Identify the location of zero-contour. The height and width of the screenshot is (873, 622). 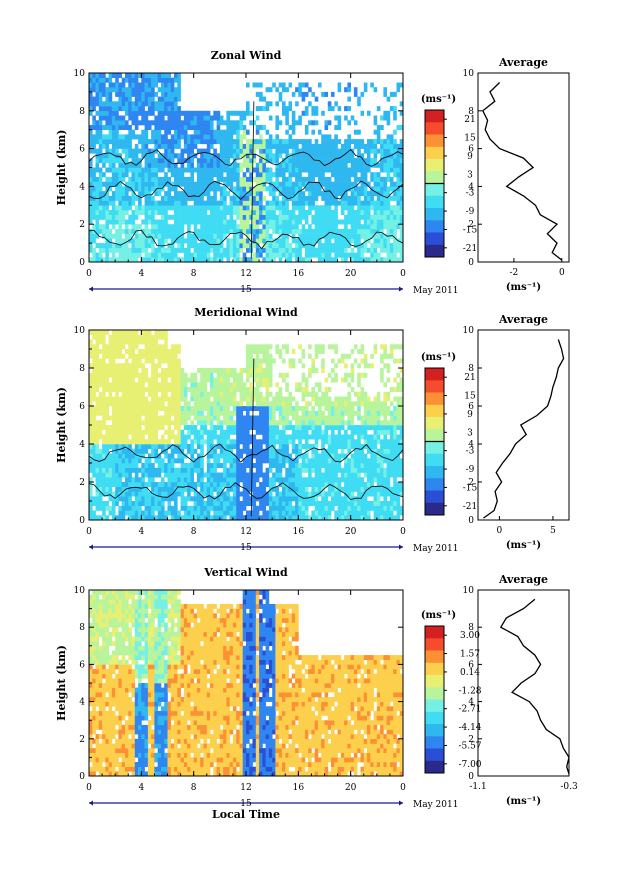
(246, 180).